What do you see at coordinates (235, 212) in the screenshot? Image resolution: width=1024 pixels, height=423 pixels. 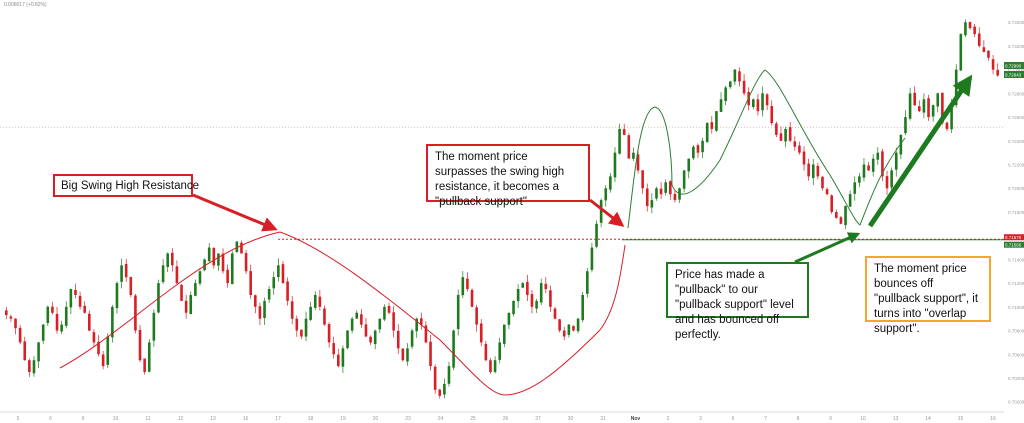 I see `arrow-swing-high` at bounding box center [235, 212].